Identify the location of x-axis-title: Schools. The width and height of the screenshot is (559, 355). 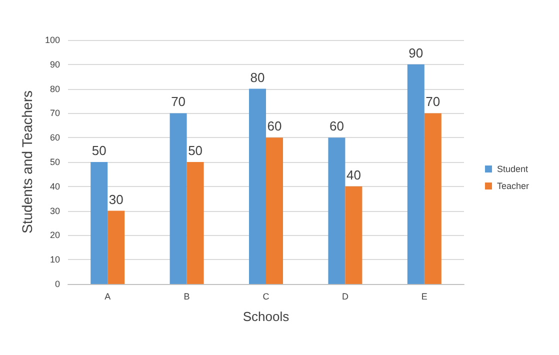
(266, 316).